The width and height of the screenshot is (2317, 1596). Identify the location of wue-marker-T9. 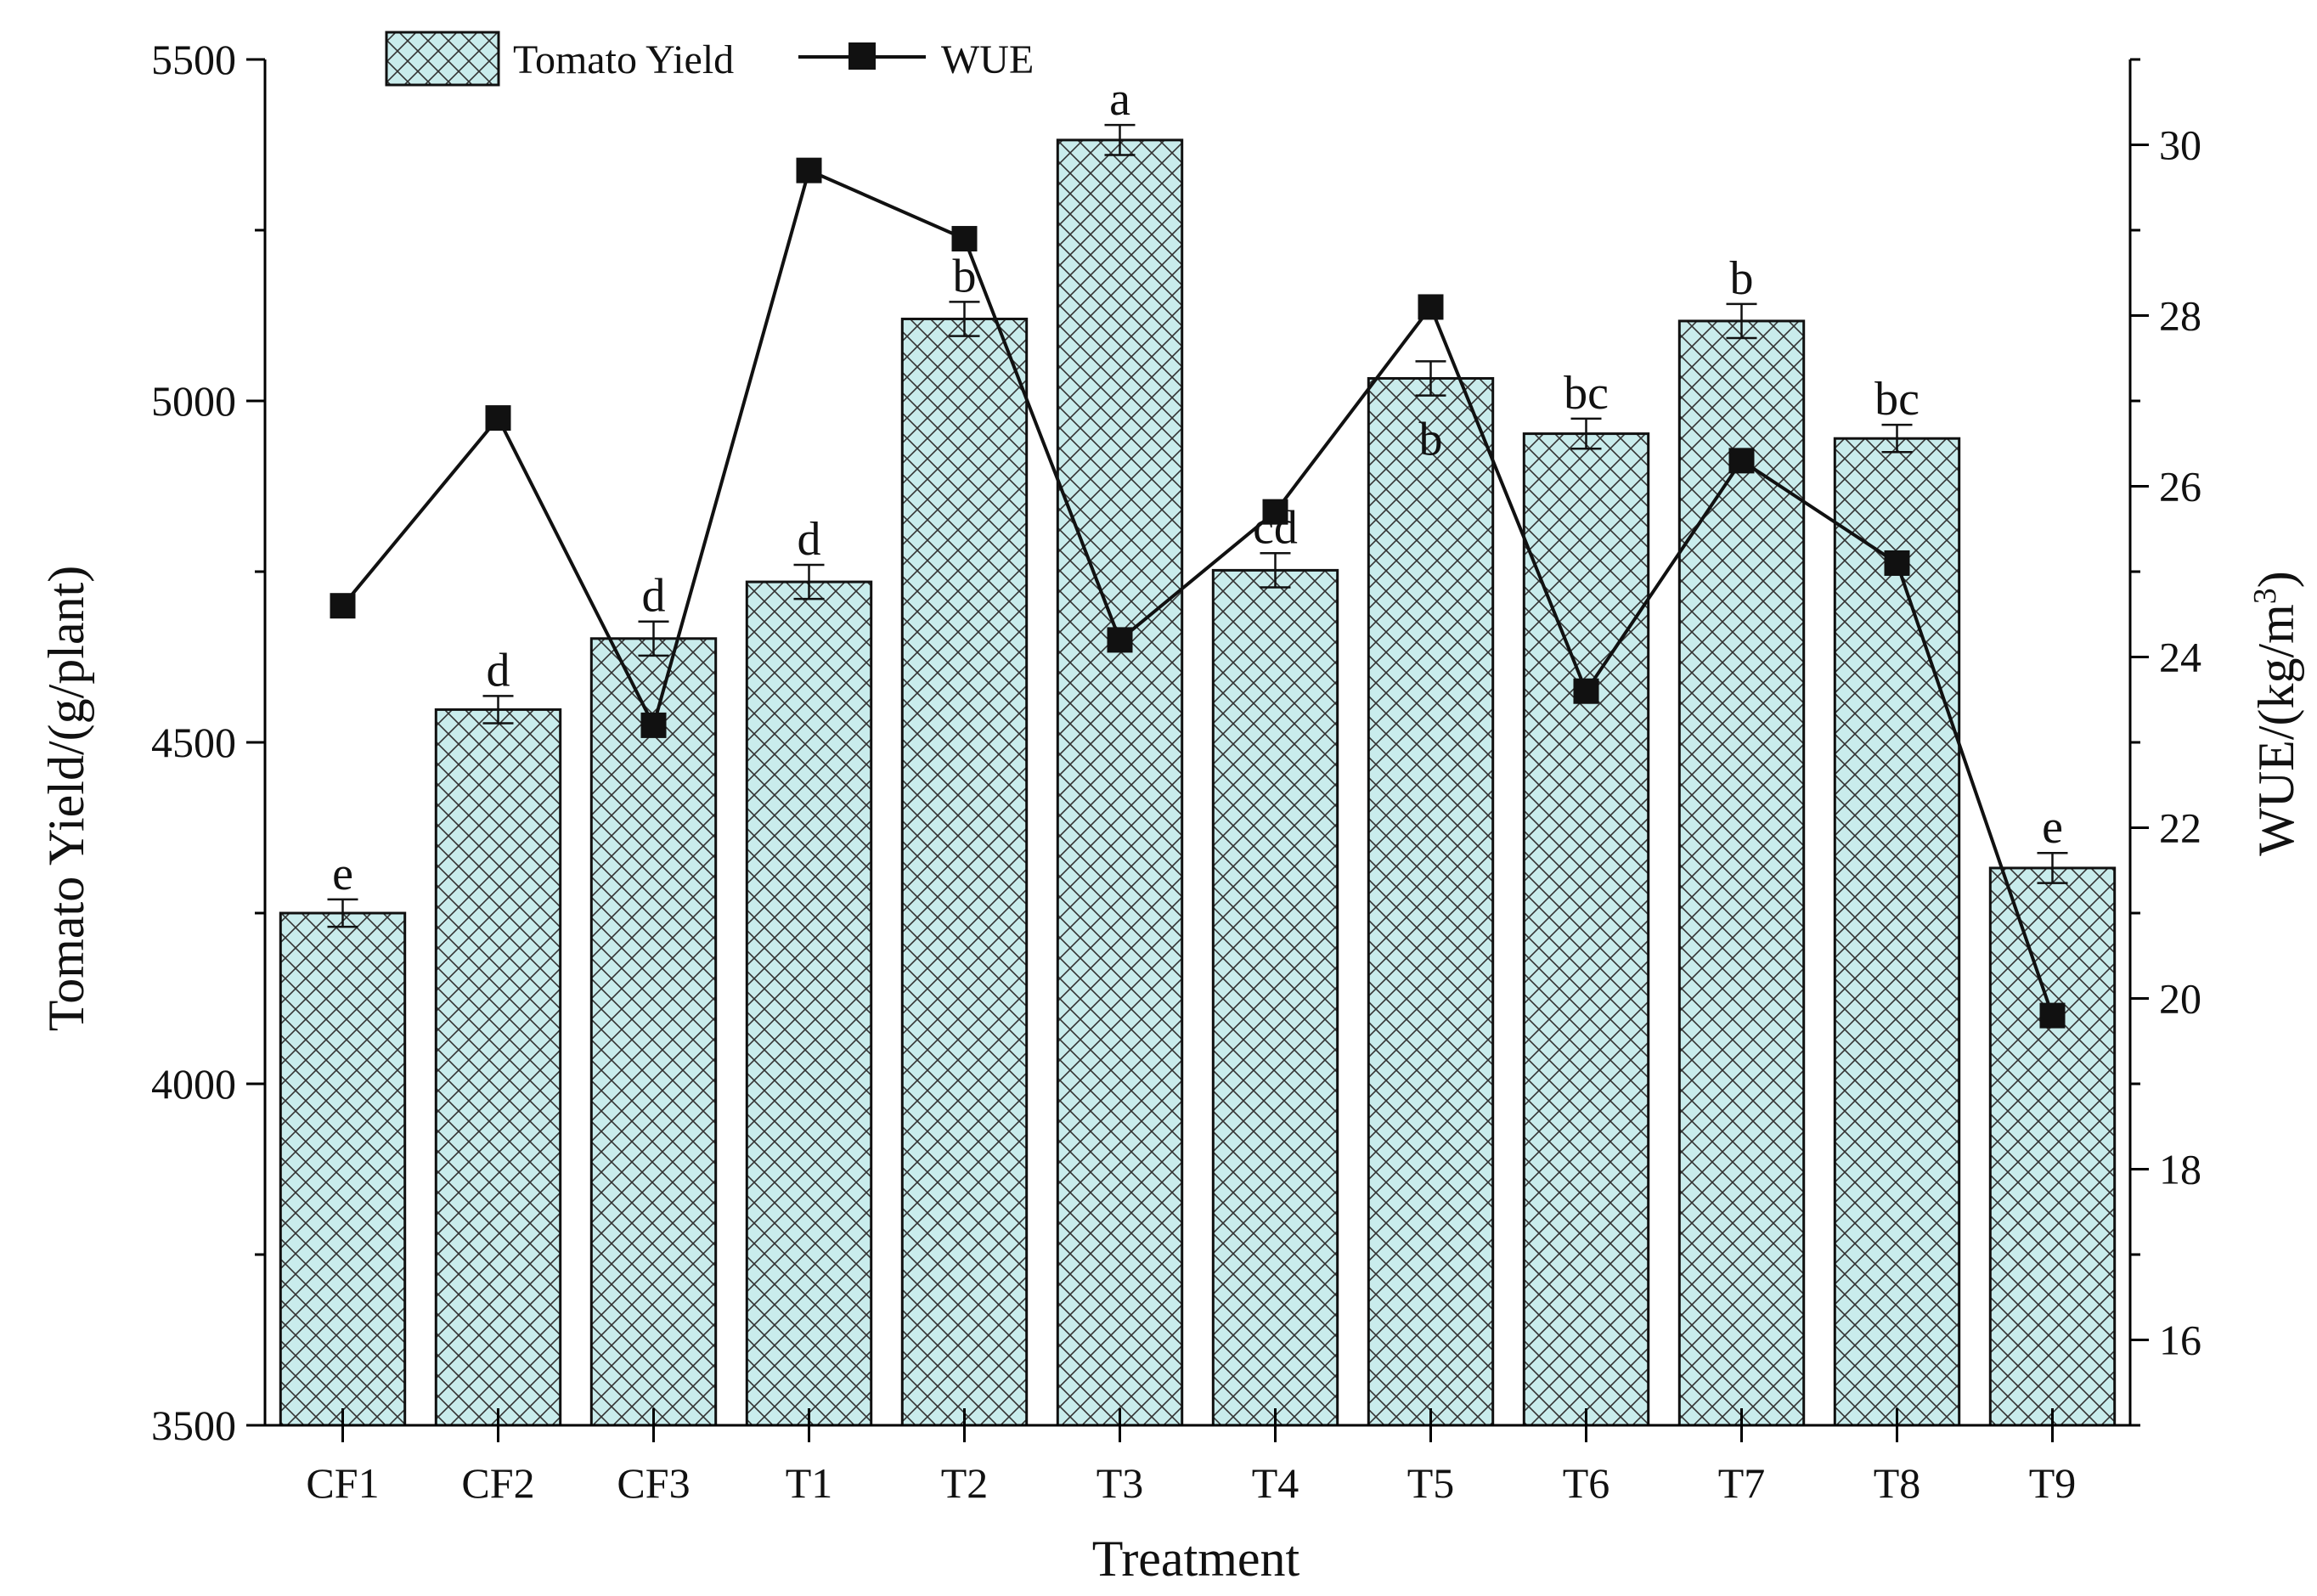
(2053, 1016).